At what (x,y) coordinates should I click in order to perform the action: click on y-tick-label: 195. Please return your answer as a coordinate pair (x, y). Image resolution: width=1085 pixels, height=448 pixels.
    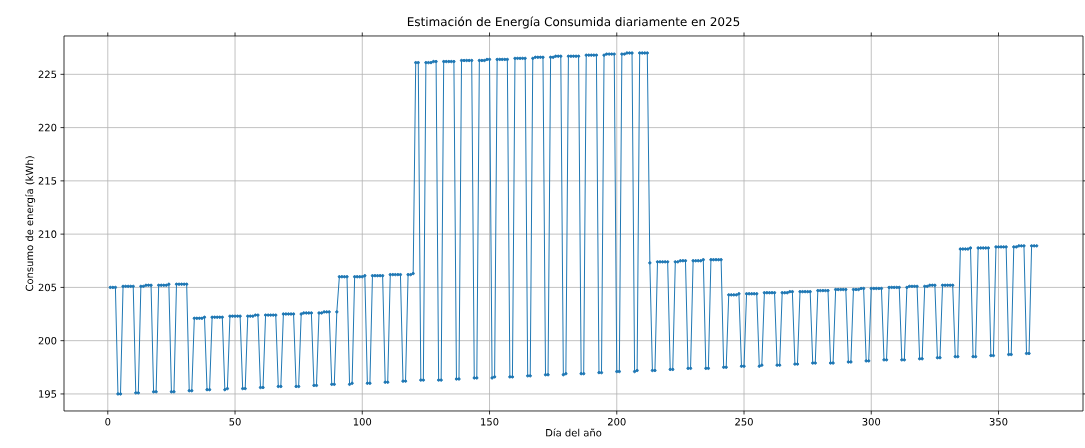
    Looking at the image, I should click on (48, 394).